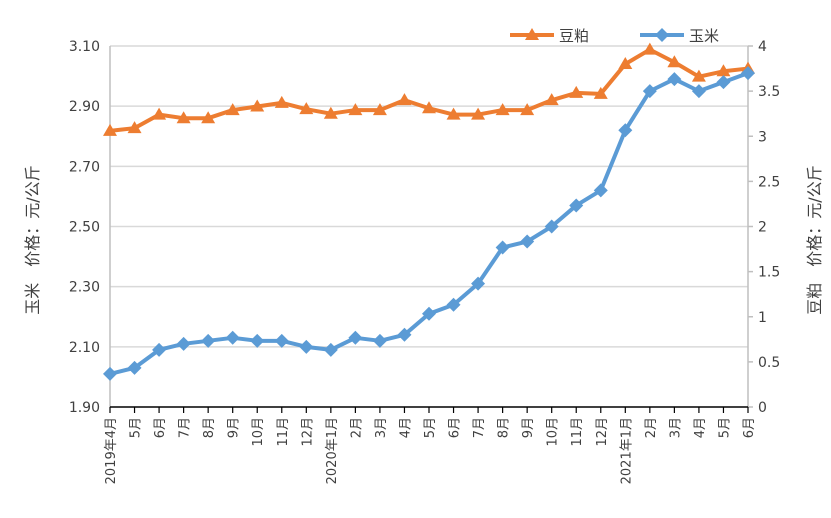 The width and height of the screenshot is (831, 518). Describe the element at coordinates (769, 273) in the screenshot. I see `right-tick-label: 1.5` at that location.